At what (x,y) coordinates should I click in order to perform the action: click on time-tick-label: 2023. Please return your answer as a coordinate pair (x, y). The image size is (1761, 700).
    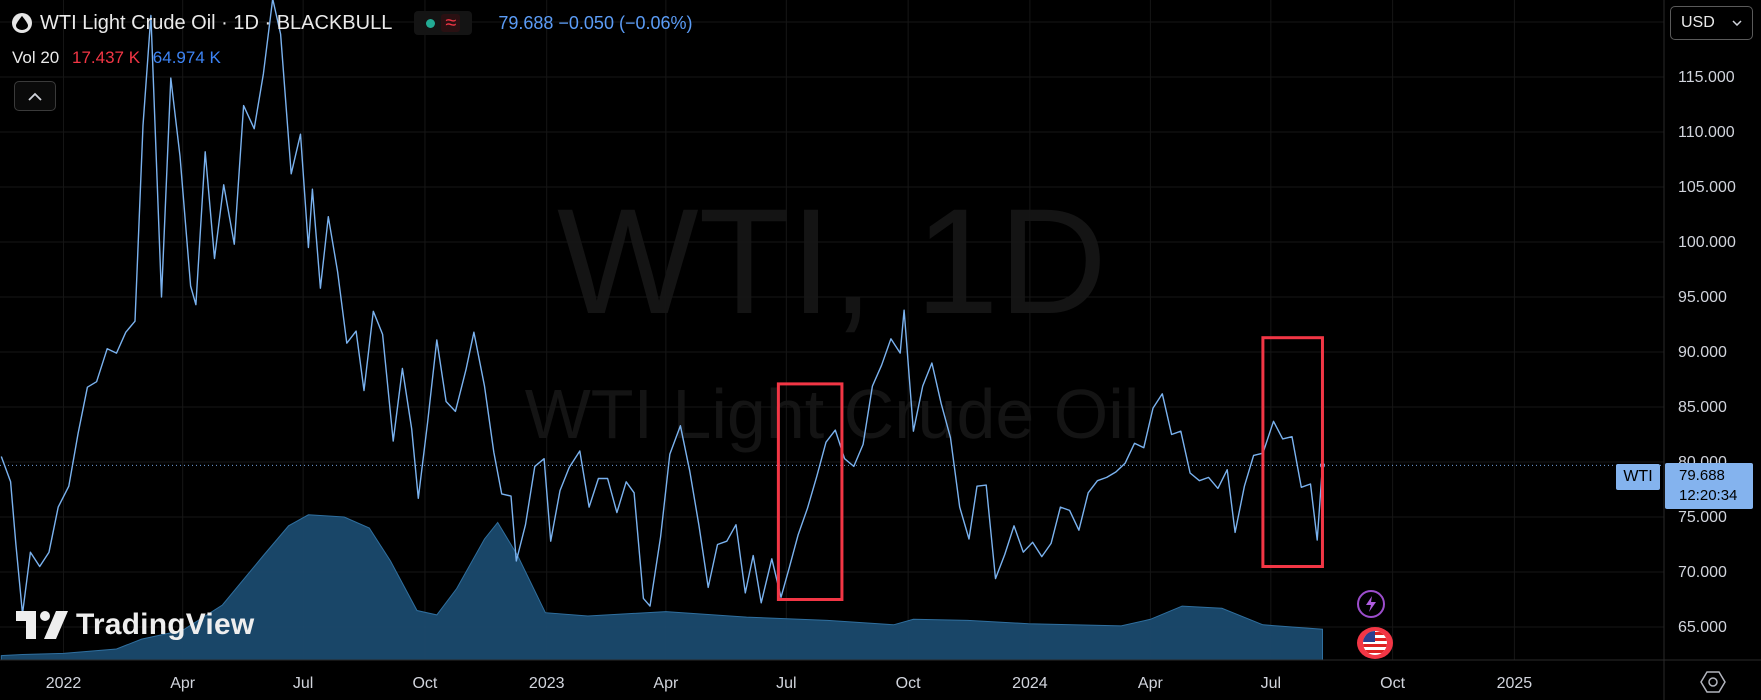
    Looking at the image, I should click on (547, 683).